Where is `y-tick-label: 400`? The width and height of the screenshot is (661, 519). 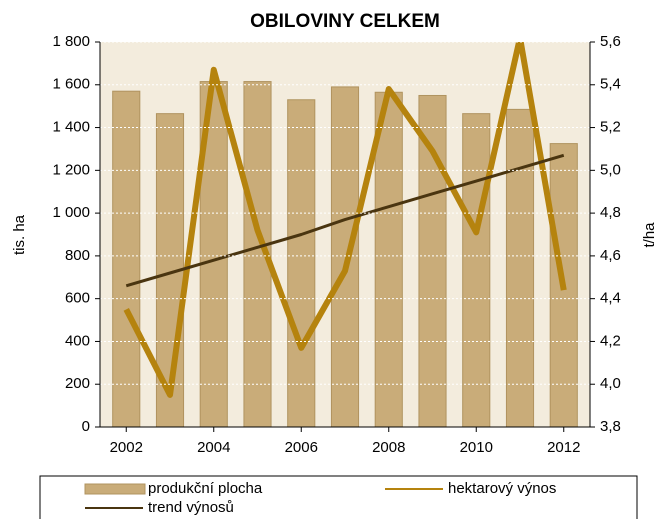 y-tick-label: 400 is located at coordinates (77, 340).